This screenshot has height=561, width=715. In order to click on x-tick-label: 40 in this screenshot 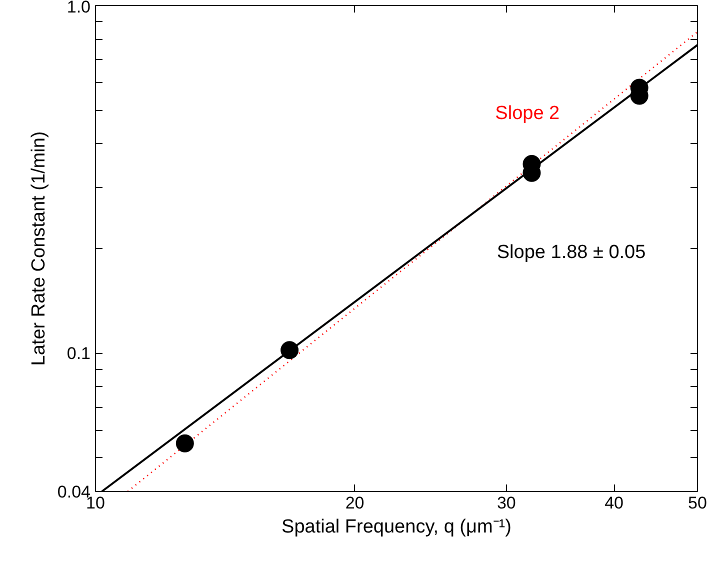, I will do `click(614, 503)`.